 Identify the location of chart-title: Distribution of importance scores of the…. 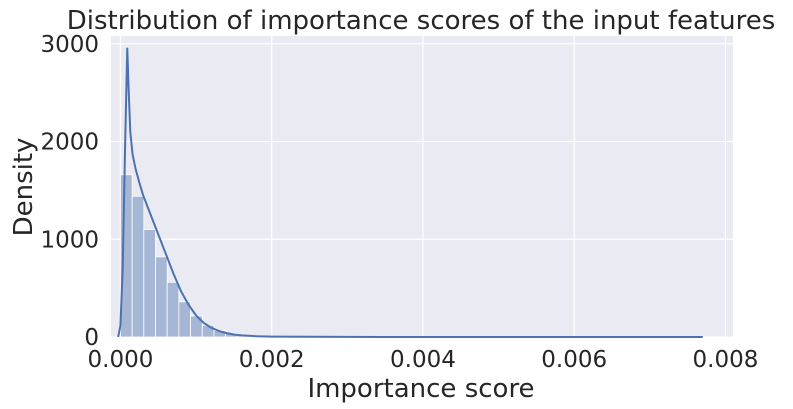
(421, 21).